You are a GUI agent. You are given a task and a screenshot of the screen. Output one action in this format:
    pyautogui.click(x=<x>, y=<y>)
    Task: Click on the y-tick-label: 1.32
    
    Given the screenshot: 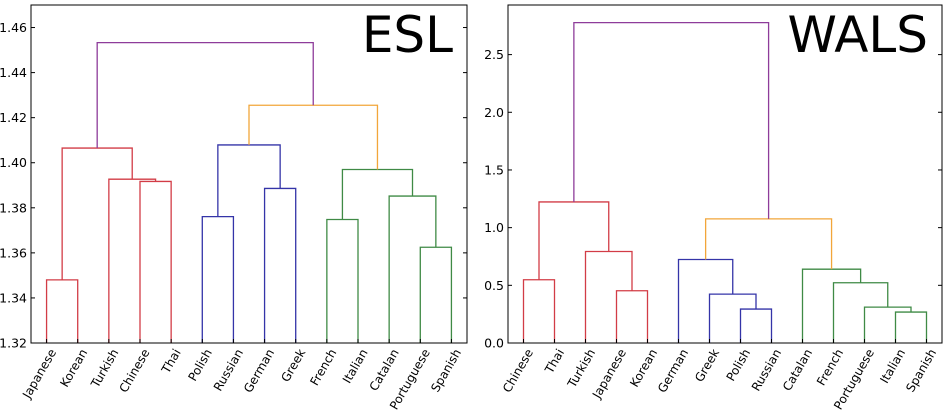 What is the action you would take?
    pyautogui.click(x=13, y=343)
    